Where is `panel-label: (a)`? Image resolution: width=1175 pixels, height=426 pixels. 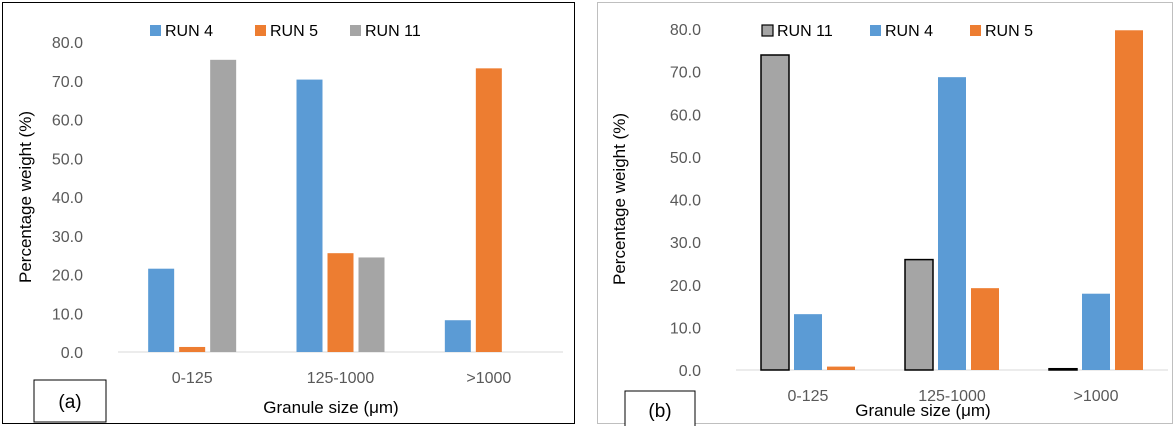
panel-label: (a) is located at coordinates (69, 402).